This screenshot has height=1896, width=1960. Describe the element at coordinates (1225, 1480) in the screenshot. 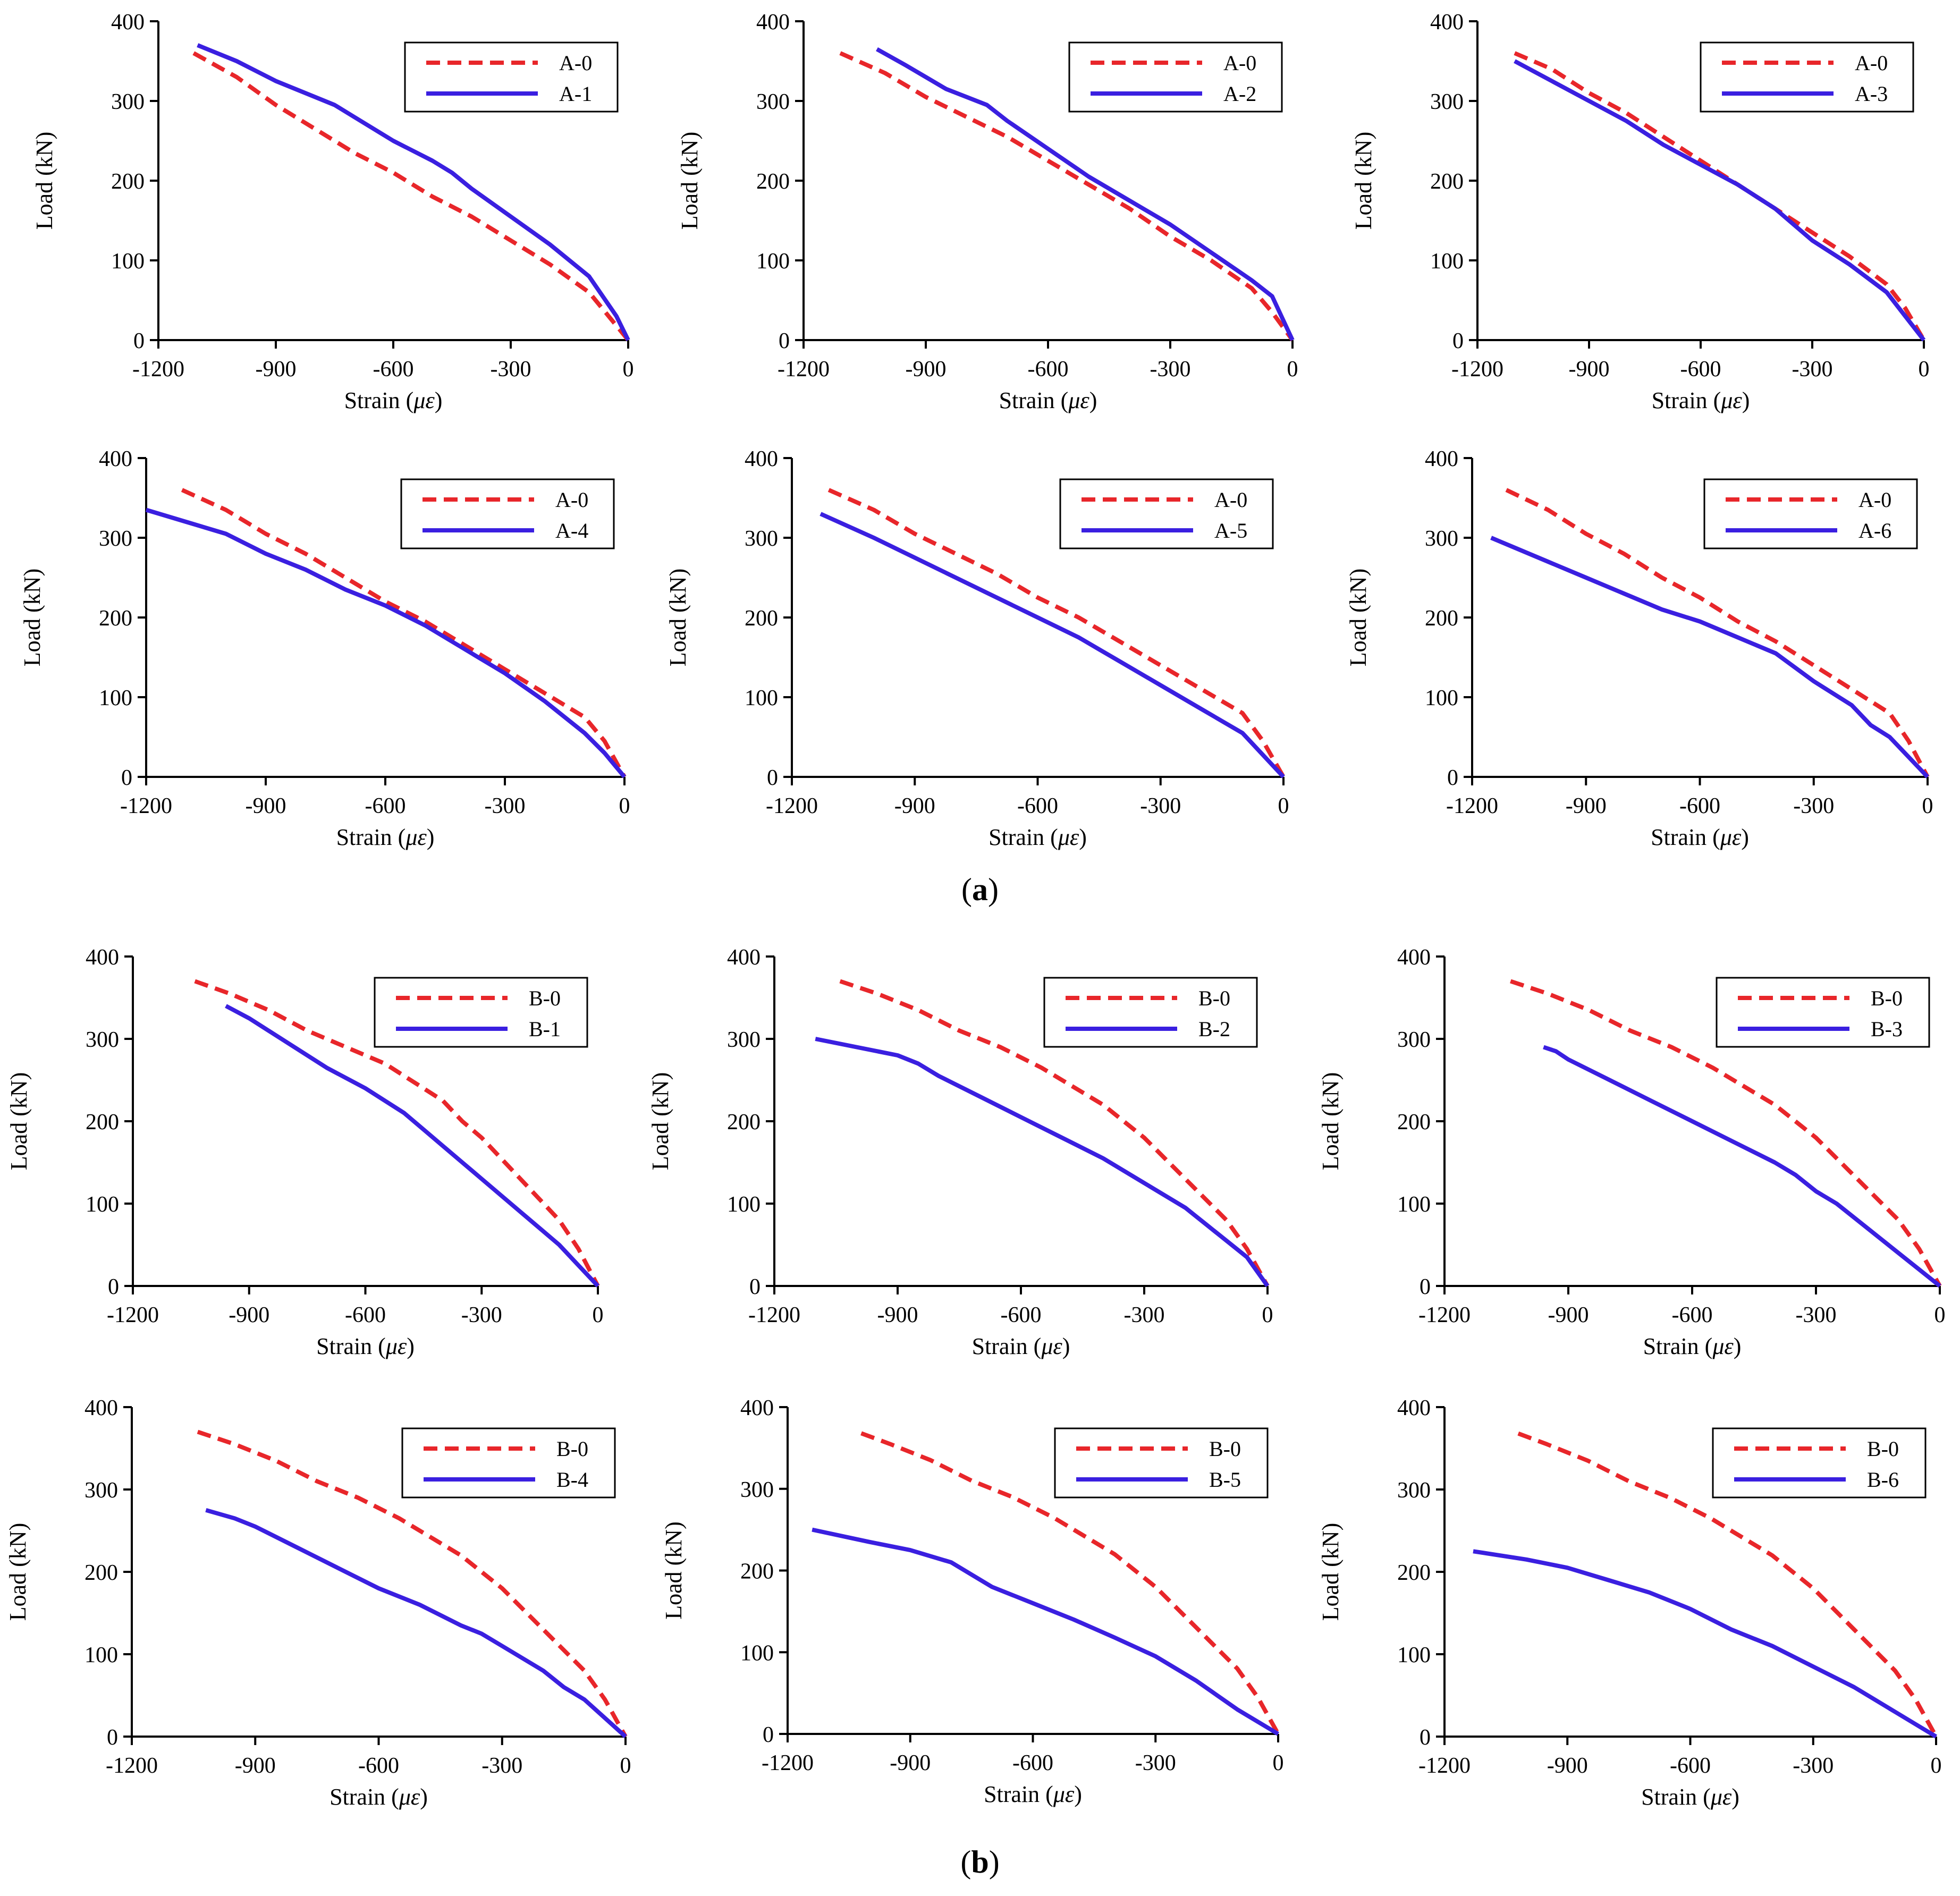

I see `legend-label: B-5` at that location.